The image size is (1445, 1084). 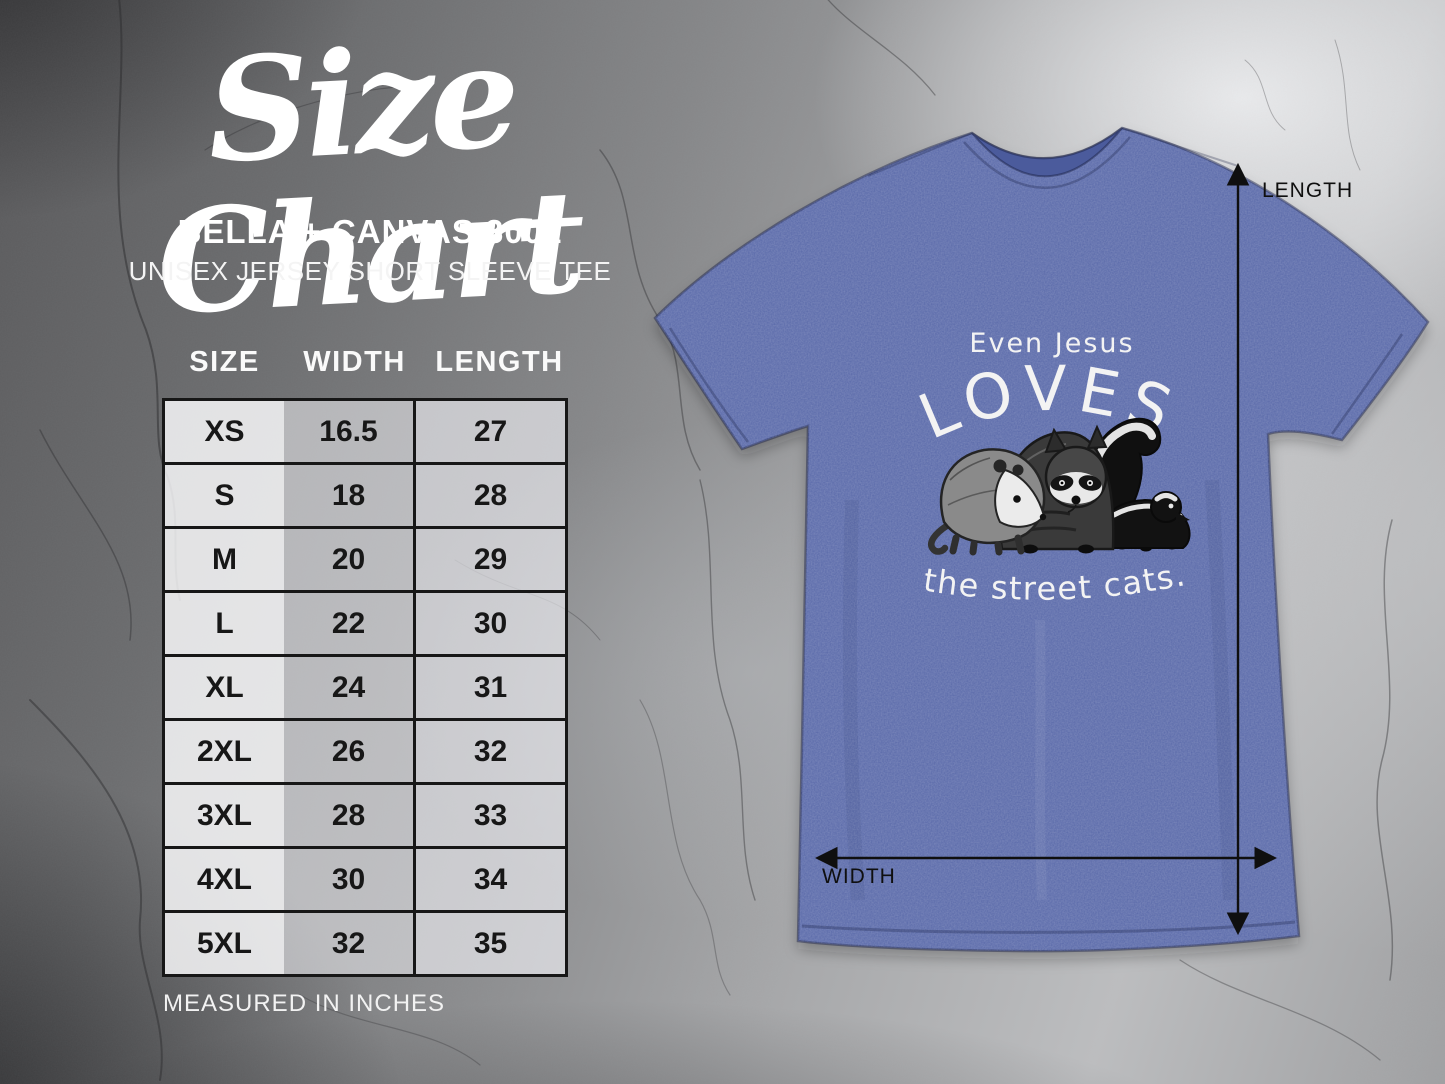 What do you see at coordinates (223, 687) in the screenshot?
I see `size-cell: XL` at bounding box center [223, 687].